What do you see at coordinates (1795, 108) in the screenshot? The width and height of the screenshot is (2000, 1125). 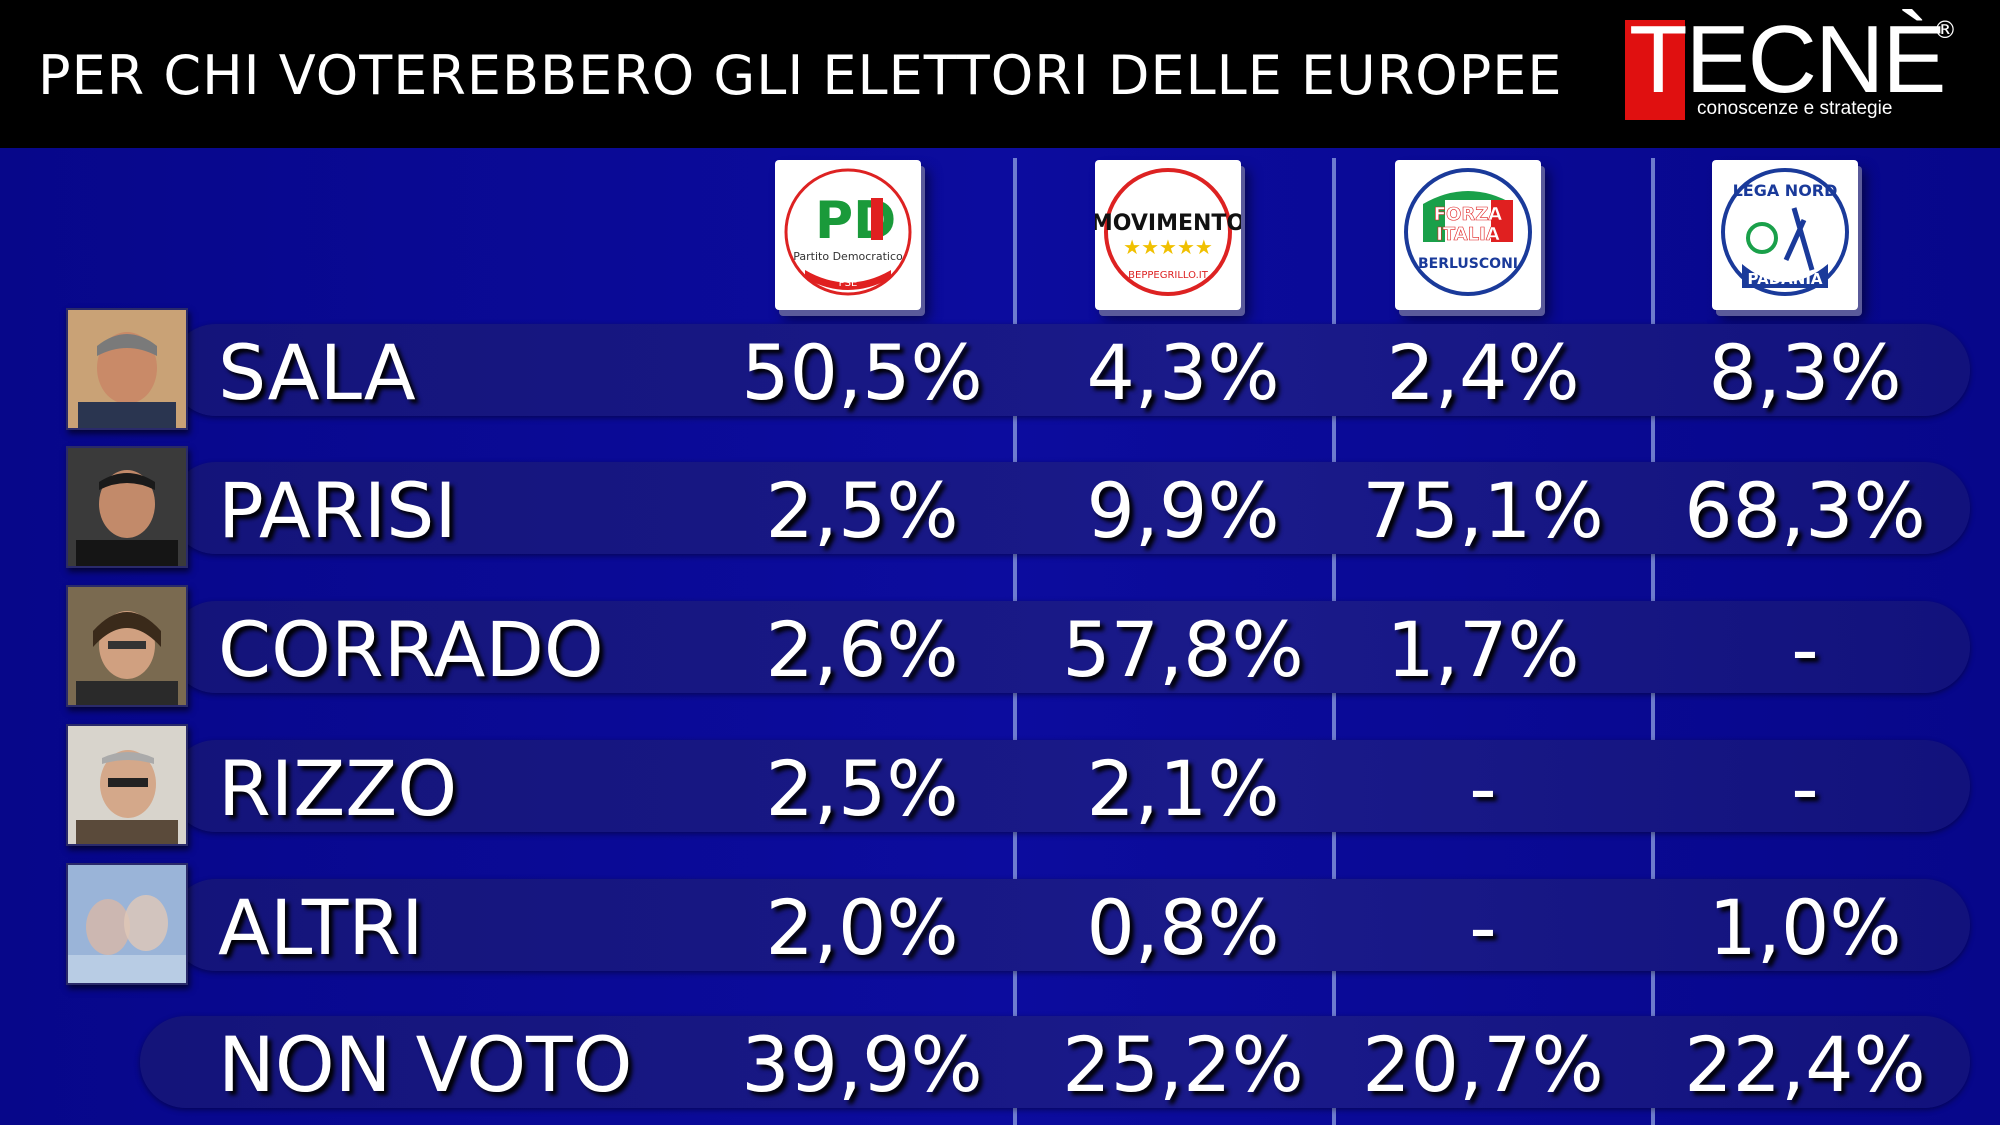 I see `logo-tagline: conoscenze e strategie` at bounding box center [1795, 108].